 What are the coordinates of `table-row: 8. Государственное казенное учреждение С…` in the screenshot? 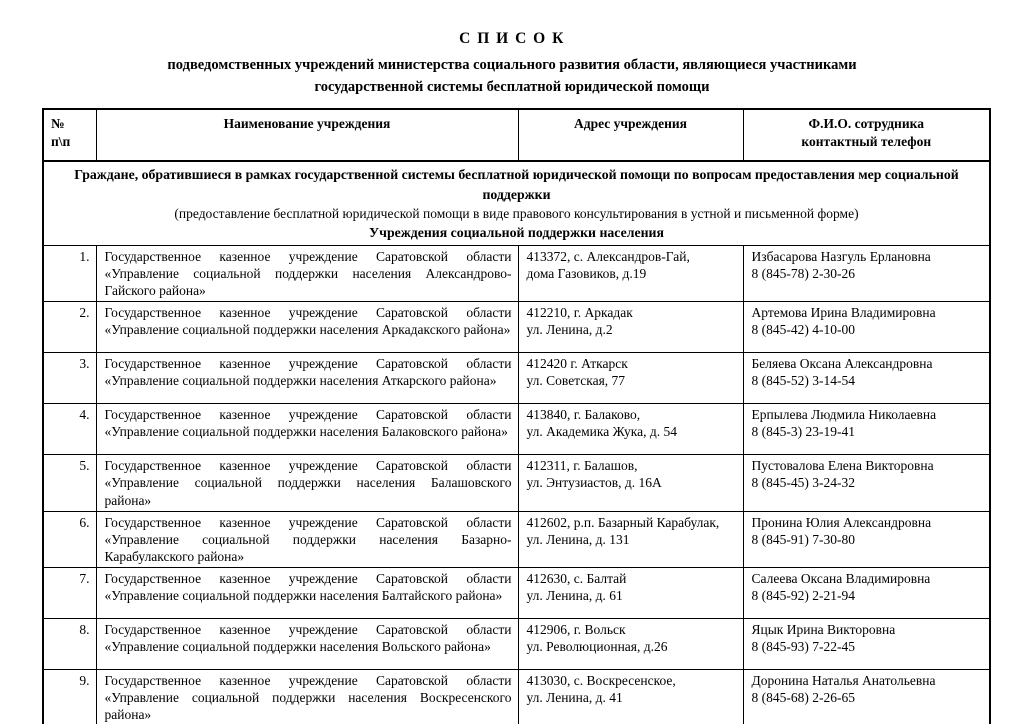 It's located at (516, 644).